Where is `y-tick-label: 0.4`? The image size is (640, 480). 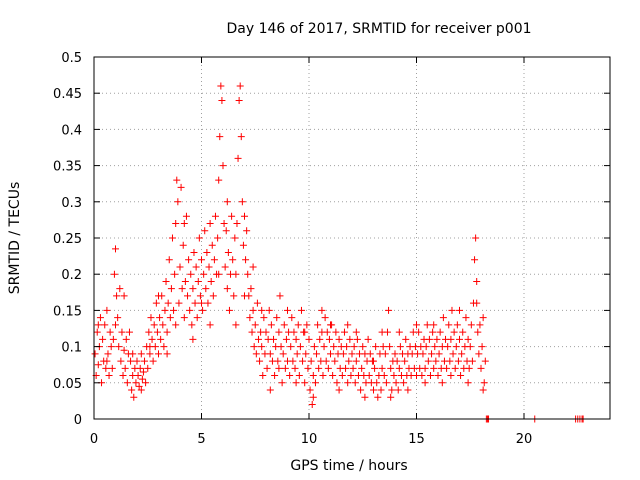
y-tick-label: 0.4 is located at coordinates (71, 130).